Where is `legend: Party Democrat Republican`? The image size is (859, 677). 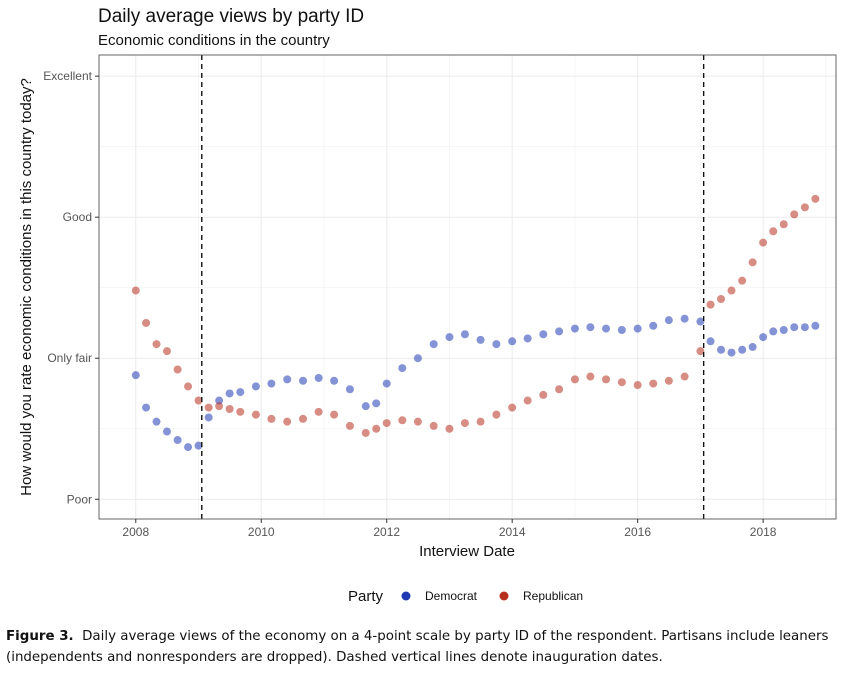 legend: Party Democrat Republican is located at coordinates (465, 596).